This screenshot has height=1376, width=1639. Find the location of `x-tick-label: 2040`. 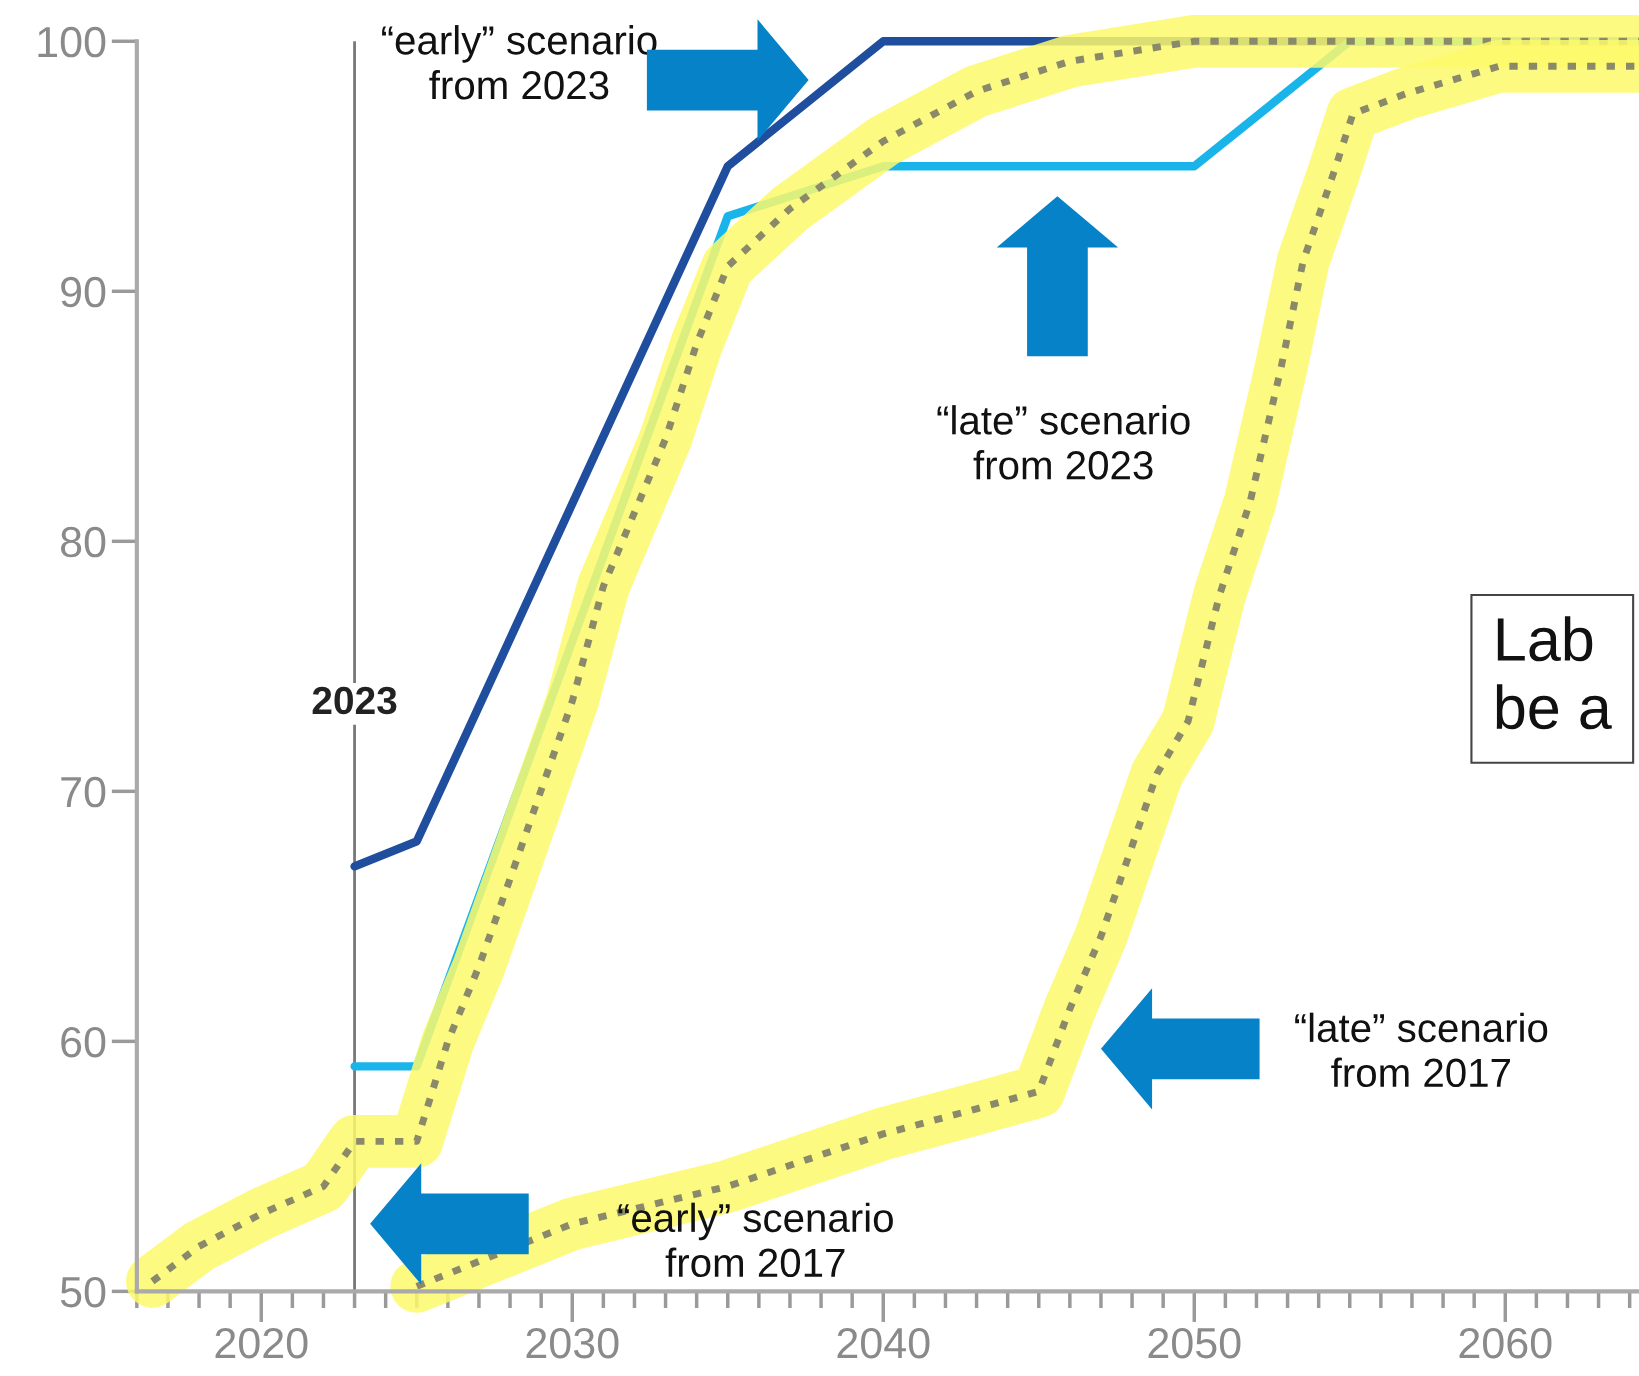

x-tick-label: 2040 is located at coordinates (883, 1343).